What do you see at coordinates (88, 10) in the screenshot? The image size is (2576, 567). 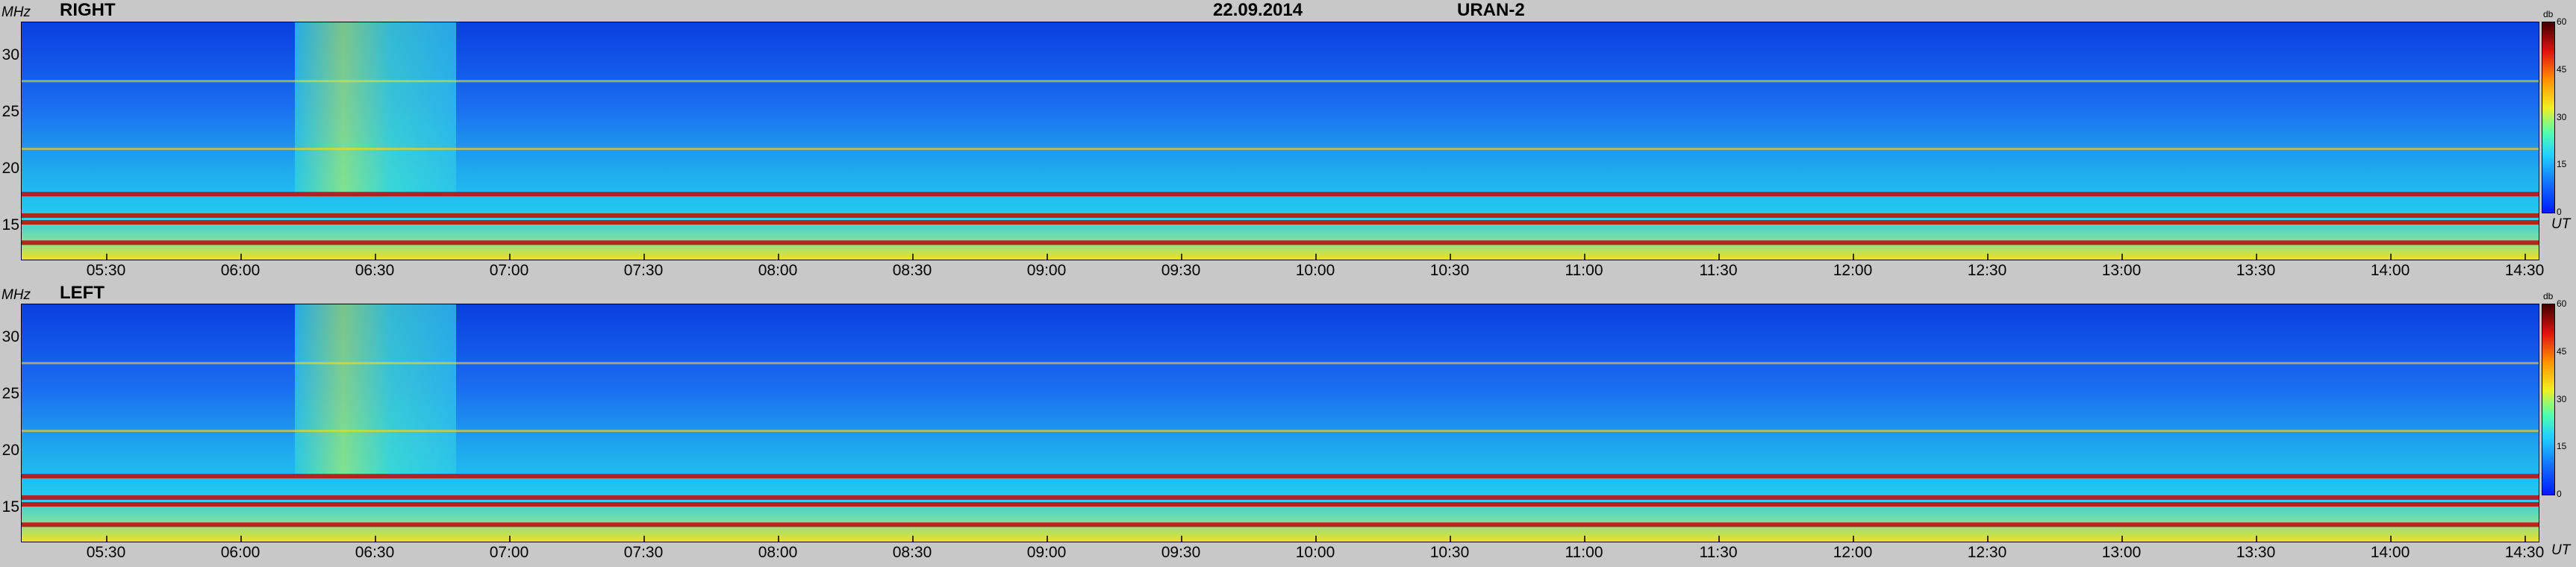 I see `panel-title-right: RIGHT` at bounding box center [88, 10].